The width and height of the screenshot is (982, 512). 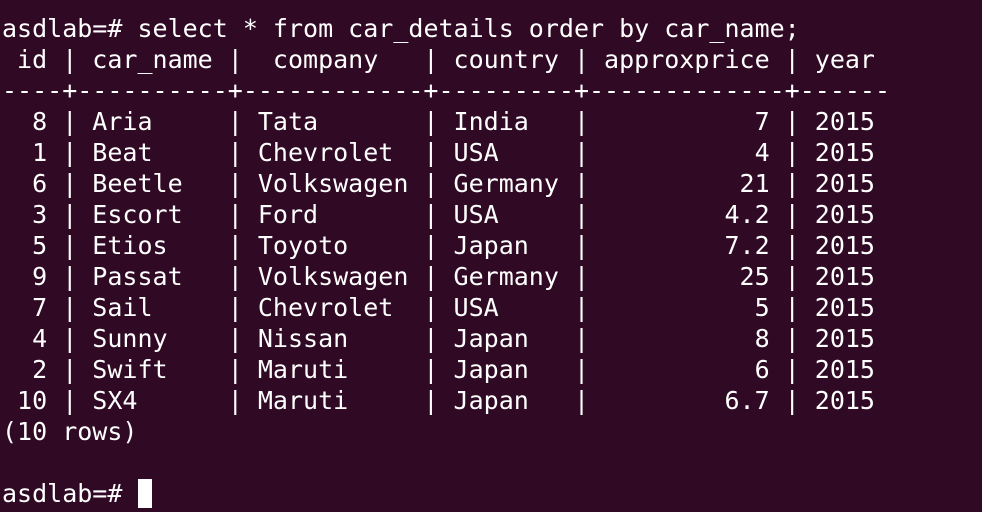 I want to click on row-count: (10 rows), so click(x=70, y=431).